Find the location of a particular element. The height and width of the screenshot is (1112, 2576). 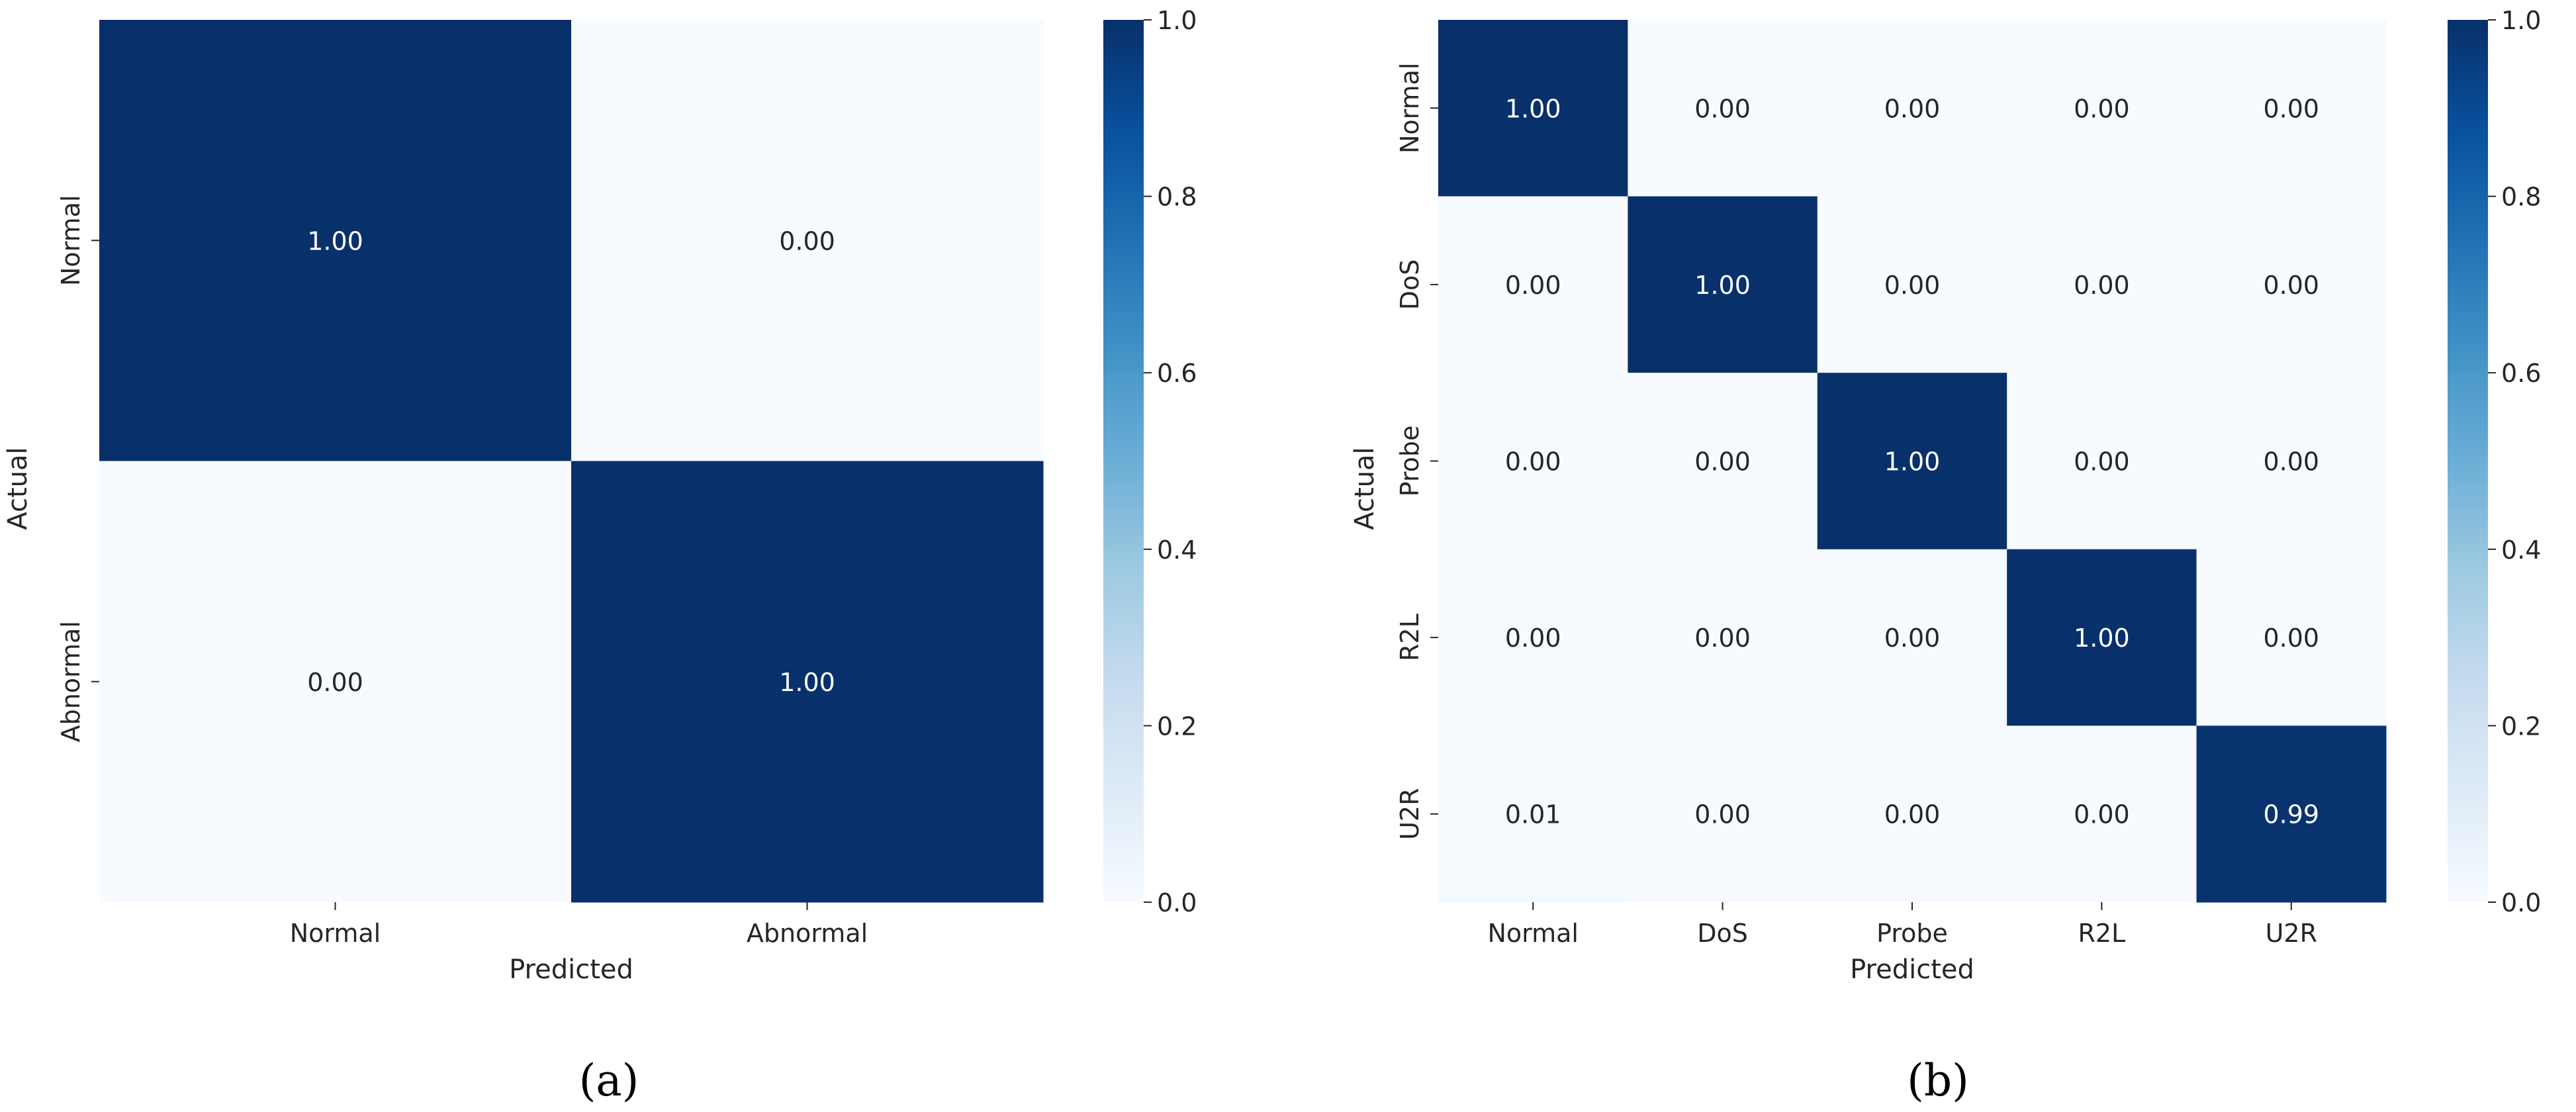

panel-b-cell-value-probe-normal: 0.00 is located at coordinates (1533, 462).